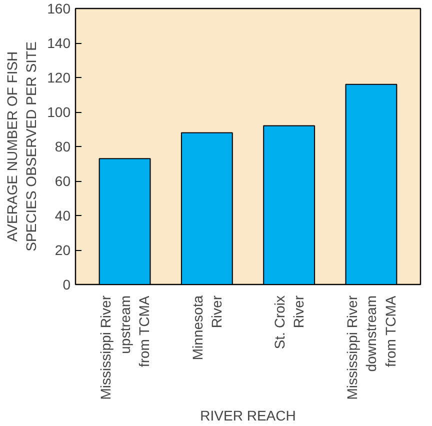  I want to click on x-tick-label: Mississippi River upstream from TCMA, so click(125, 347).